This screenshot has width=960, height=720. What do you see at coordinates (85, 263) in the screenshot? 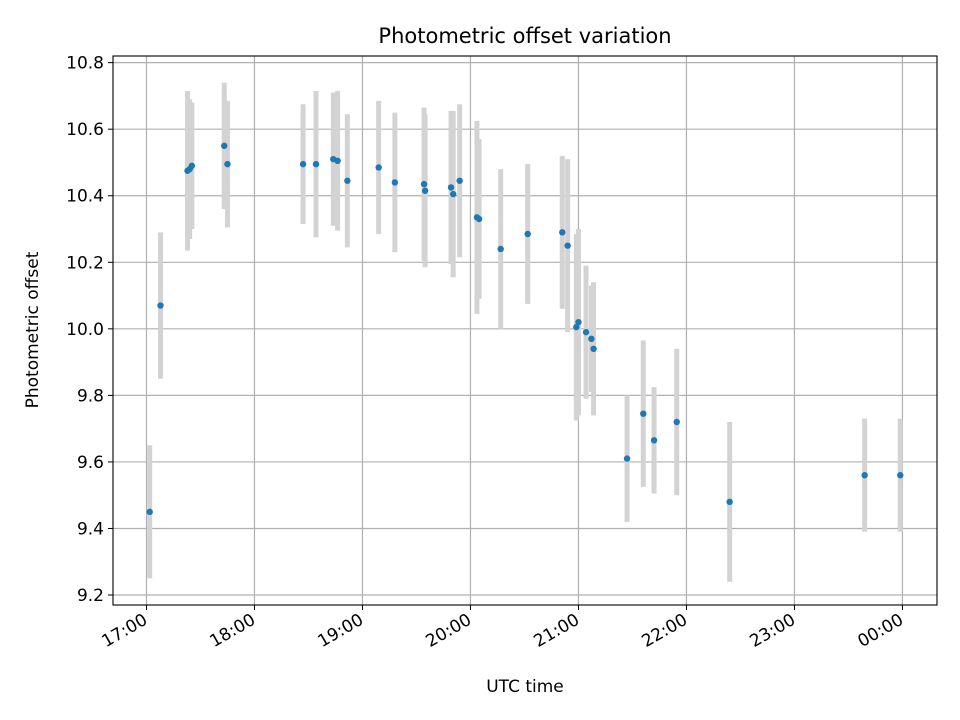
I see `y-tick-label: 10.2` at bounding box center [85, 263].